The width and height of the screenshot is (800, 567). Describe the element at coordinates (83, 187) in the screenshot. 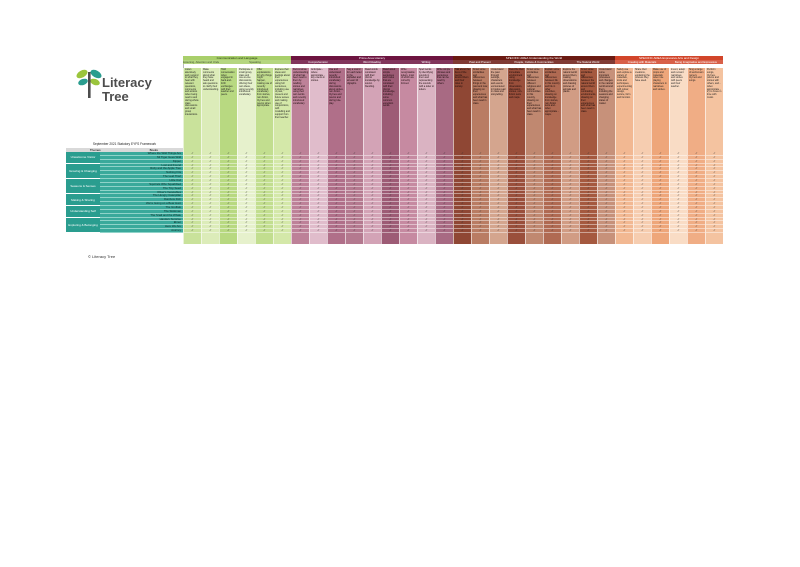

I see `theme-cell: Seasons & Senses` at that location.